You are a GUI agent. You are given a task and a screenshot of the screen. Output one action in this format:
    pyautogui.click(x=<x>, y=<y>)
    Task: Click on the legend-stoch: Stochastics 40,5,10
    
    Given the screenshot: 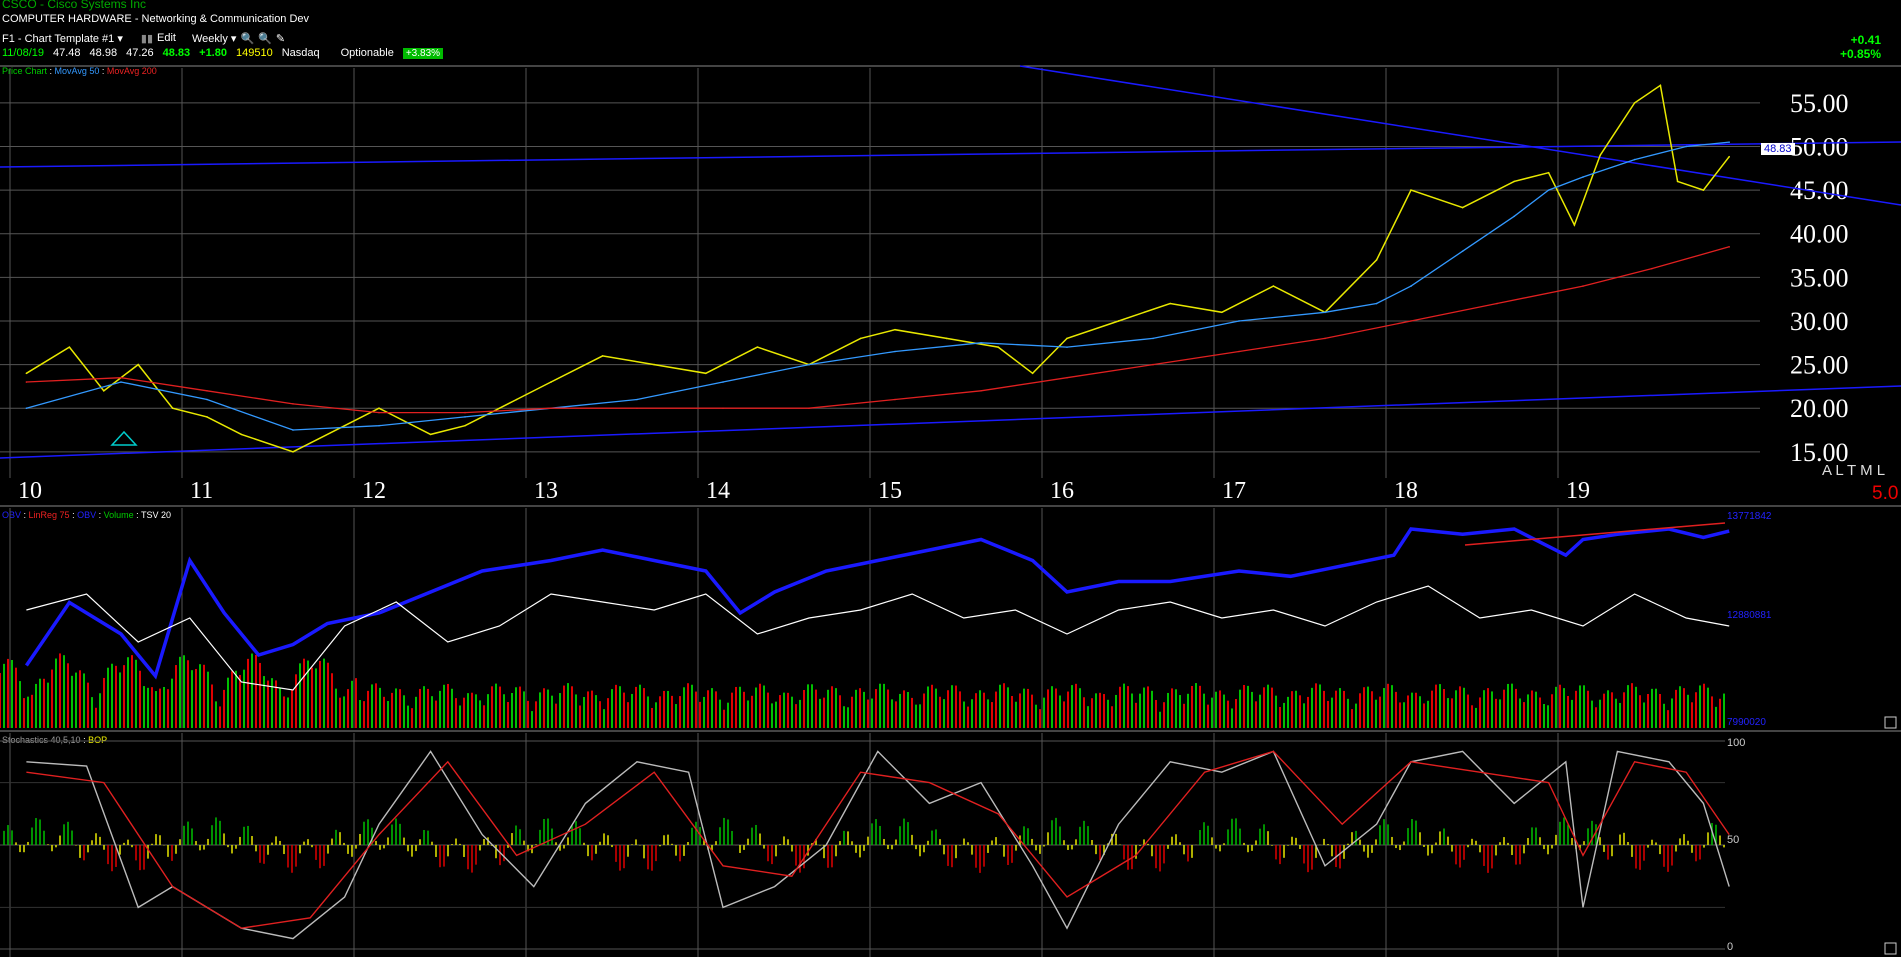 What is the action you would take?
    pyautogui.click(x=41, y=740)
    